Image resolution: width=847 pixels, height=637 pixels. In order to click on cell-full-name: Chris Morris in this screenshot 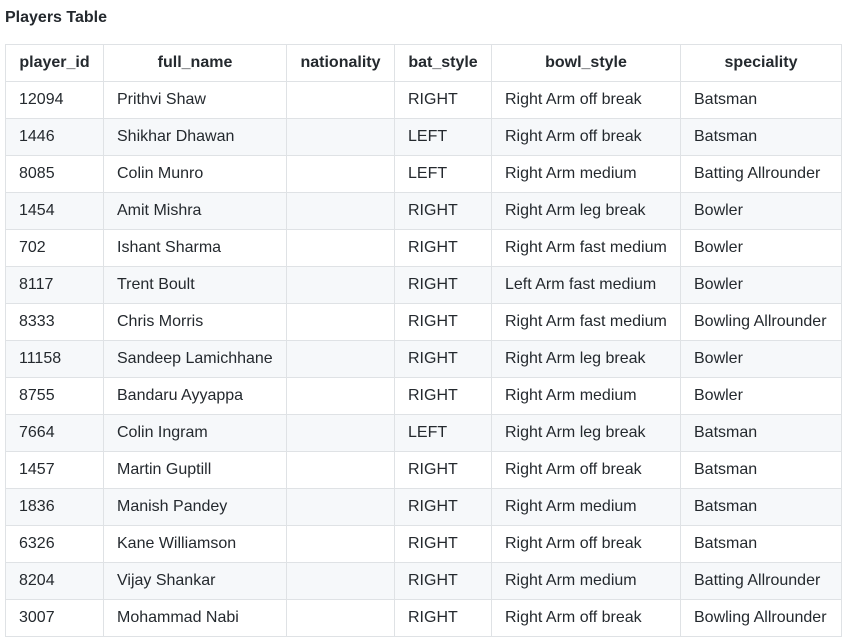, I will do `click(195, 322)`.